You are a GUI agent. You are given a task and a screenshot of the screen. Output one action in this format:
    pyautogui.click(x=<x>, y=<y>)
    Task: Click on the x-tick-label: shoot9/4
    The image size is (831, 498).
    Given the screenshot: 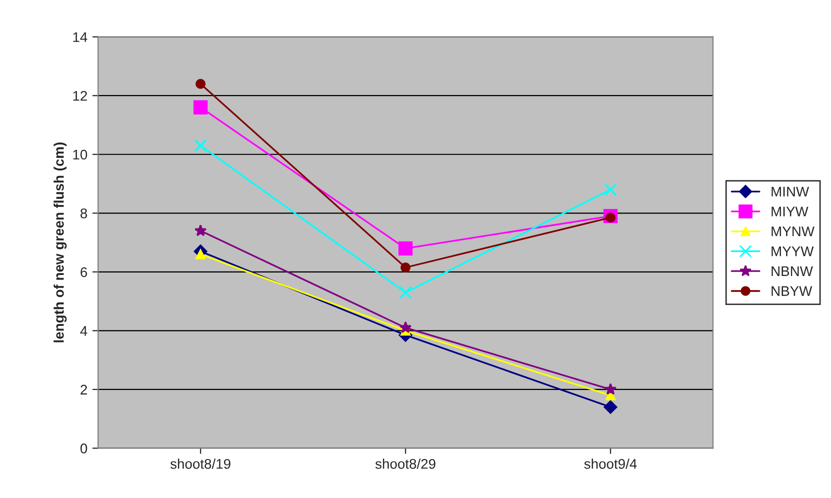 What is the action you would take?
    pyautogui.click(x=610, y=463)
    